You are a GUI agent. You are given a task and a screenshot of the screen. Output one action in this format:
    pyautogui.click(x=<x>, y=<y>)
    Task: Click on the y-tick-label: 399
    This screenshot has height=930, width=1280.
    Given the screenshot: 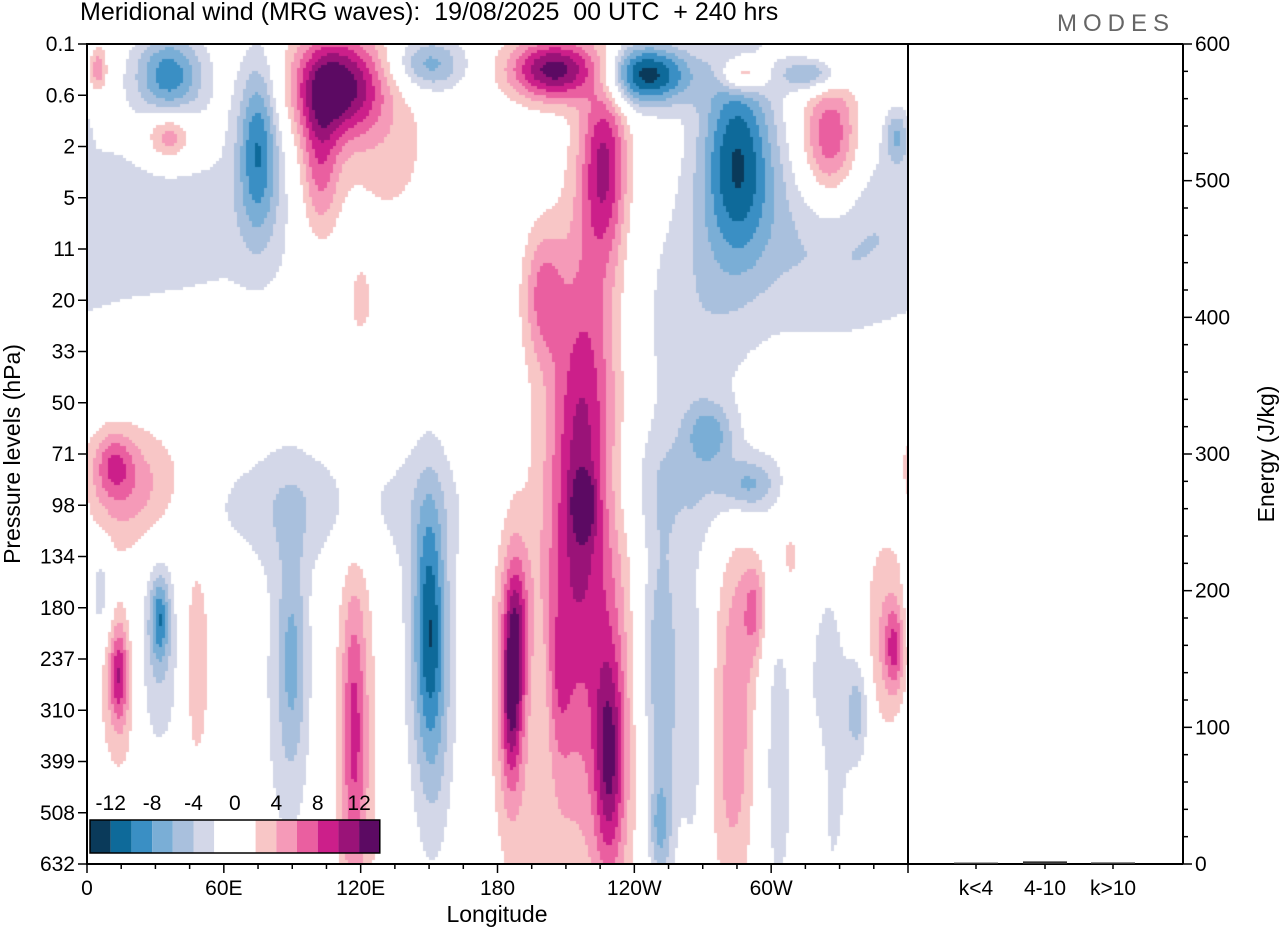 What is the action you would take?
    pyautogui.click(x=57, y=762)
    